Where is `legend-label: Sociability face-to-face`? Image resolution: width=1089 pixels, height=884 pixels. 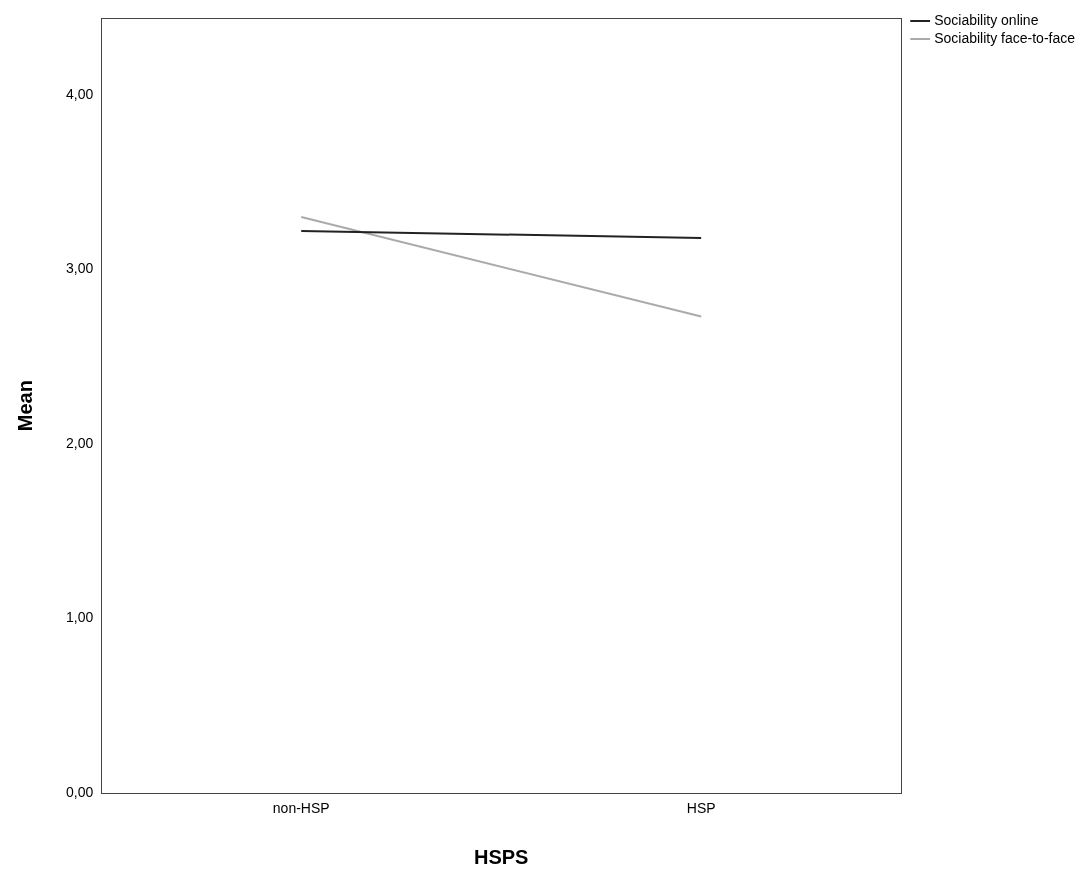
legend-label: Sociability face-to-face is located at coordinates (1005, 37).